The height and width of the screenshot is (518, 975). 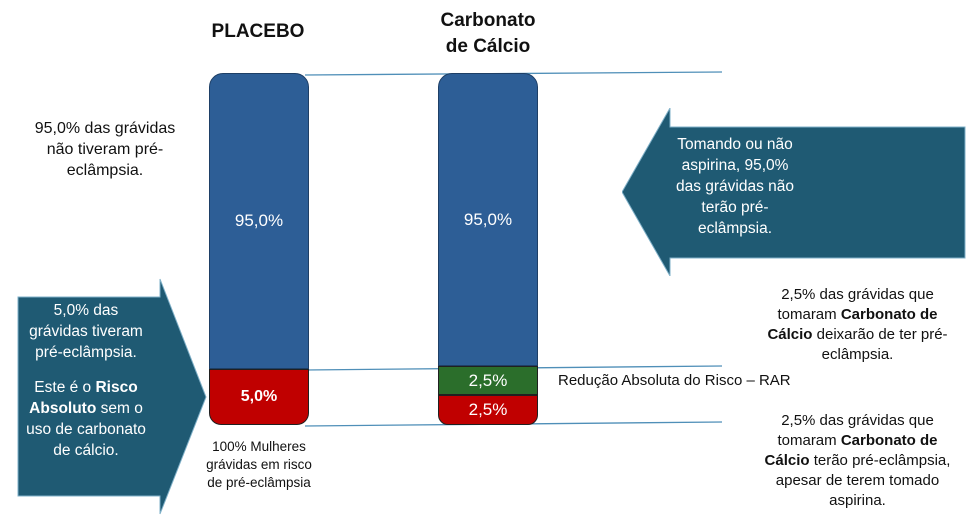 I want to click on calcium-header: Carbonato de Cálcio, so click(x=488, y=34).